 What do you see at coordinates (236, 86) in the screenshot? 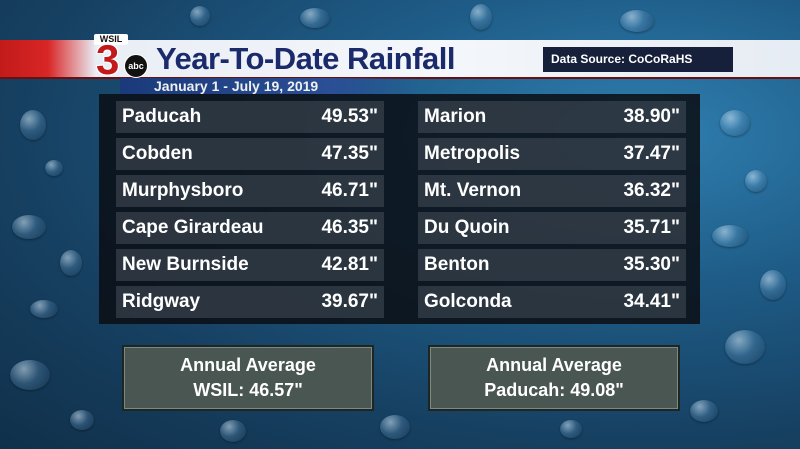
I see `date-range: January 1 - July 19, 2019` at bounding box center [236, 86].